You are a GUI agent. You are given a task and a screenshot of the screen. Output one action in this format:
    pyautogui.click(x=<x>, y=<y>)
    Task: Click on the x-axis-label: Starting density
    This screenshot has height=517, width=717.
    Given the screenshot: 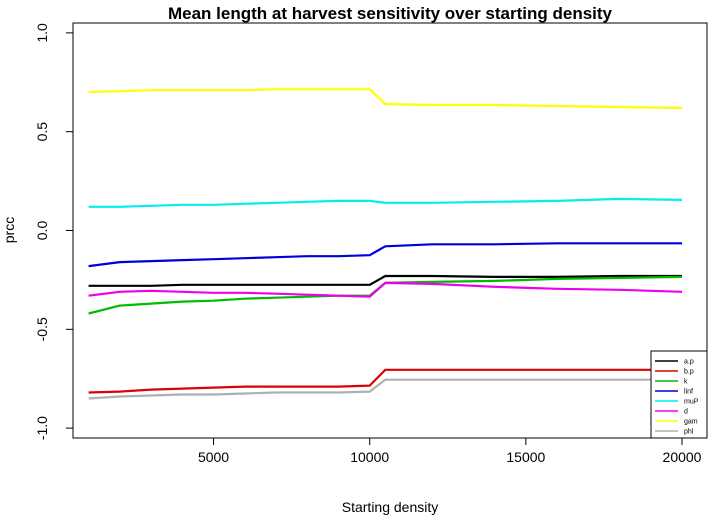 What is the action you would take?
    pyautogui.click(x=390, y=507)
    